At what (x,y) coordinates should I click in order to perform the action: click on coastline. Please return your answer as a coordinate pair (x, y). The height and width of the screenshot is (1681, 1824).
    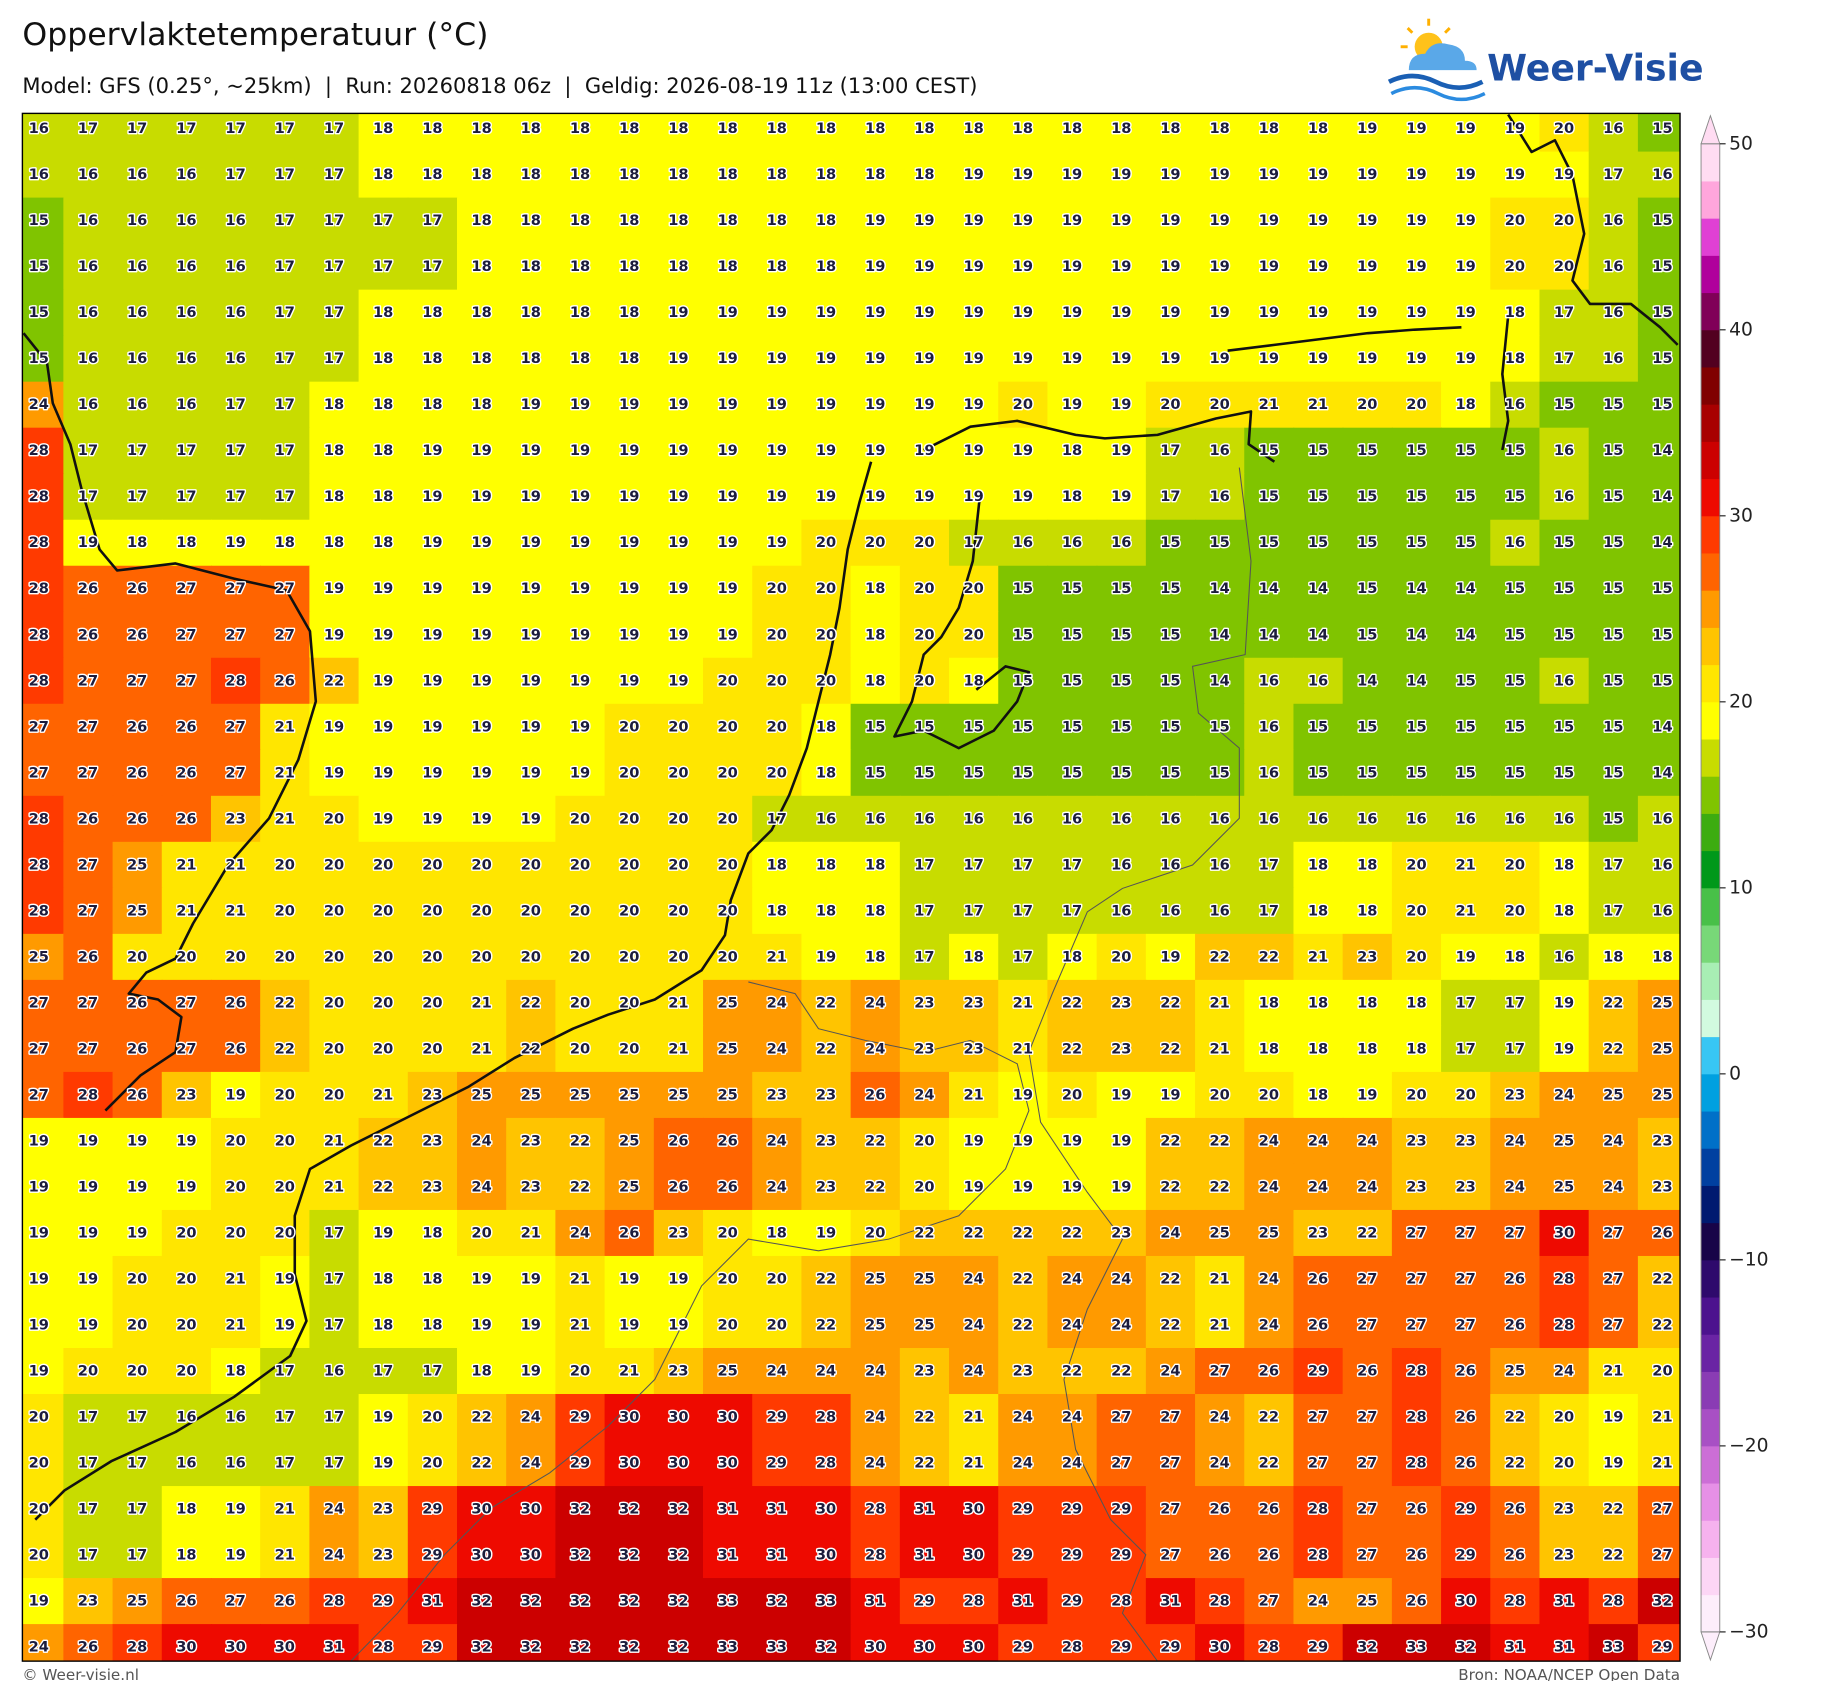
    Looking at the image, I should click on (170, 722).